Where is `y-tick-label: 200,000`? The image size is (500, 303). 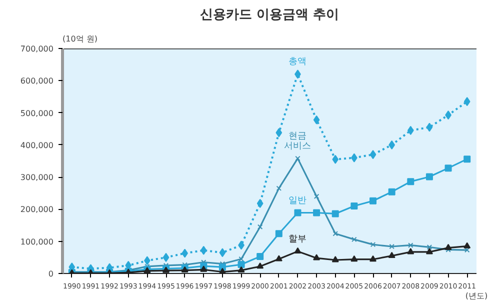
y-tick-label: 200,000 is located at coordinates (37, 209).